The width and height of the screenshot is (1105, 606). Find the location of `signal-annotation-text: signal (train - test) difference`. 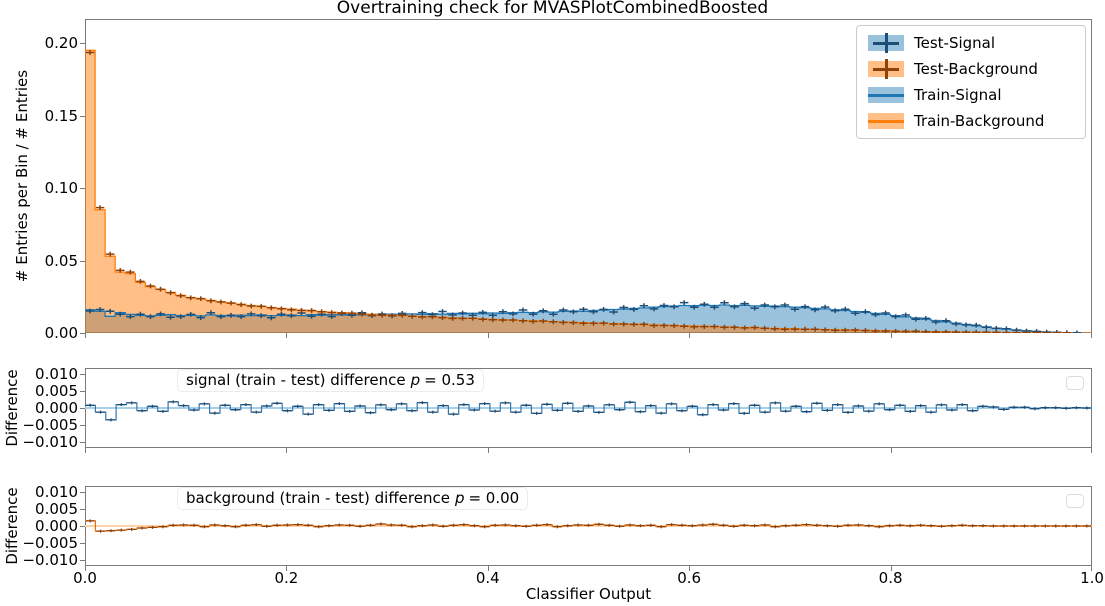

signal-annotation-text: signal (train - test) difference is located at coordinates (296, 380).